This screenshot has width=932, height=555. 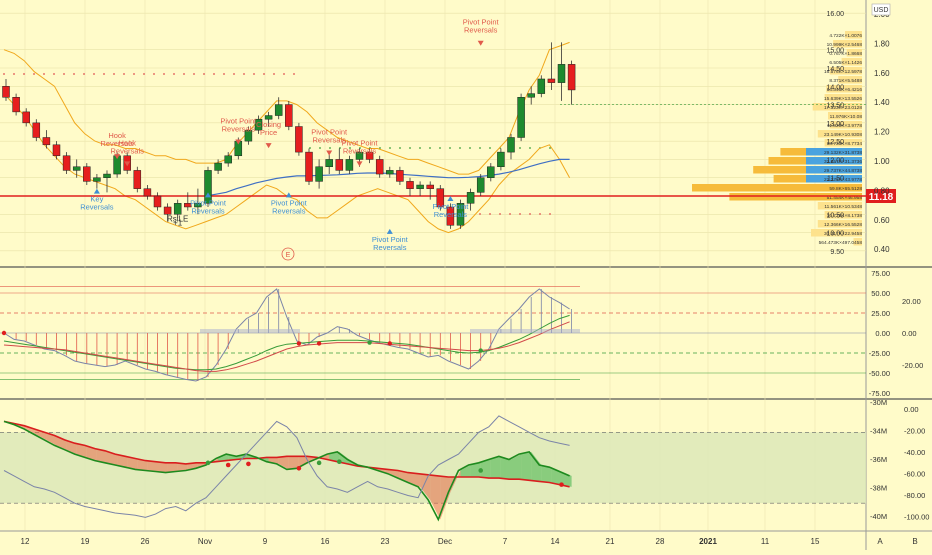 What do you see at coordinates (248, 464) in the screenshot?
I see `signal-dot` at bounding box center [248, 464].